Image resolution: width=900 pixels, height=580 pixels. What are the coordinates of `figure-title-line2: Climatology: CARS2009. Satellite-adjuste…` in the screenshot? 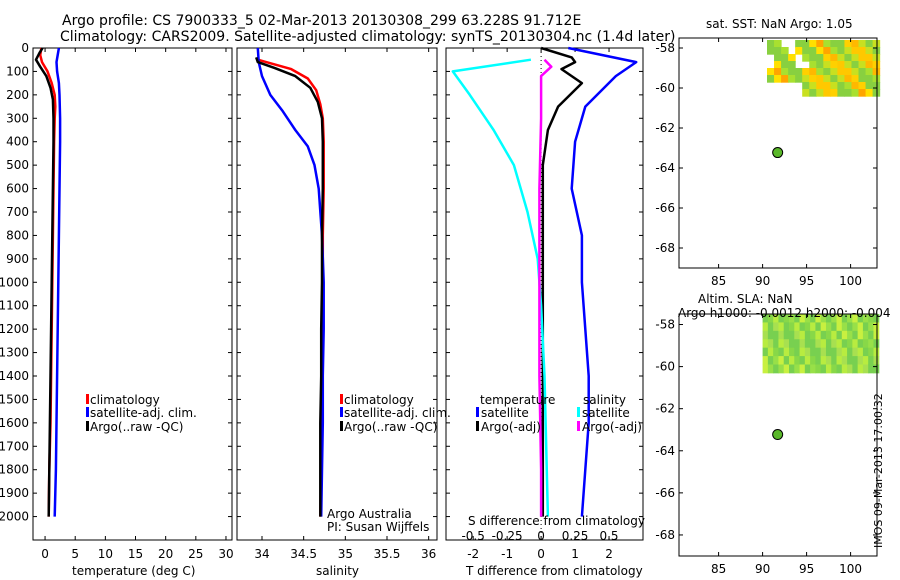 It's located at (368, 37).